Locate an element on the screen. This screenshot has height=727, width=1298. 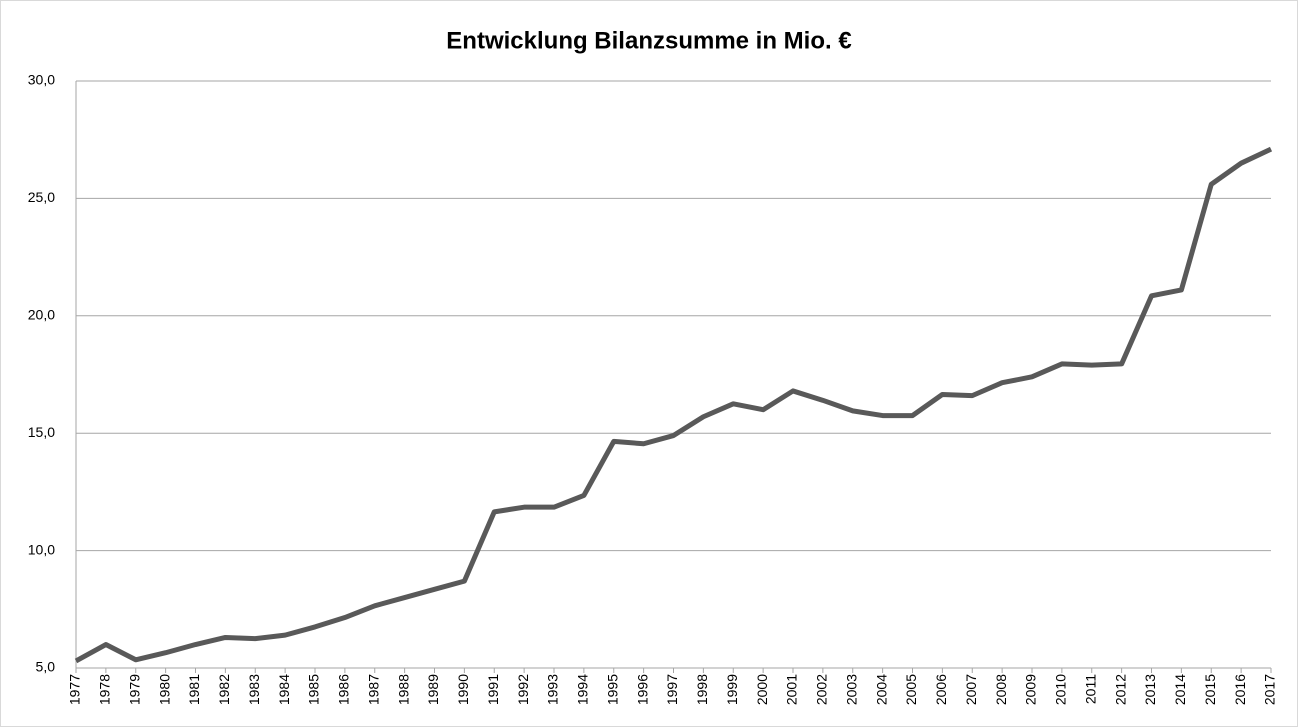
x-tick-label: 2011 is located at coordinates (1090, 689).